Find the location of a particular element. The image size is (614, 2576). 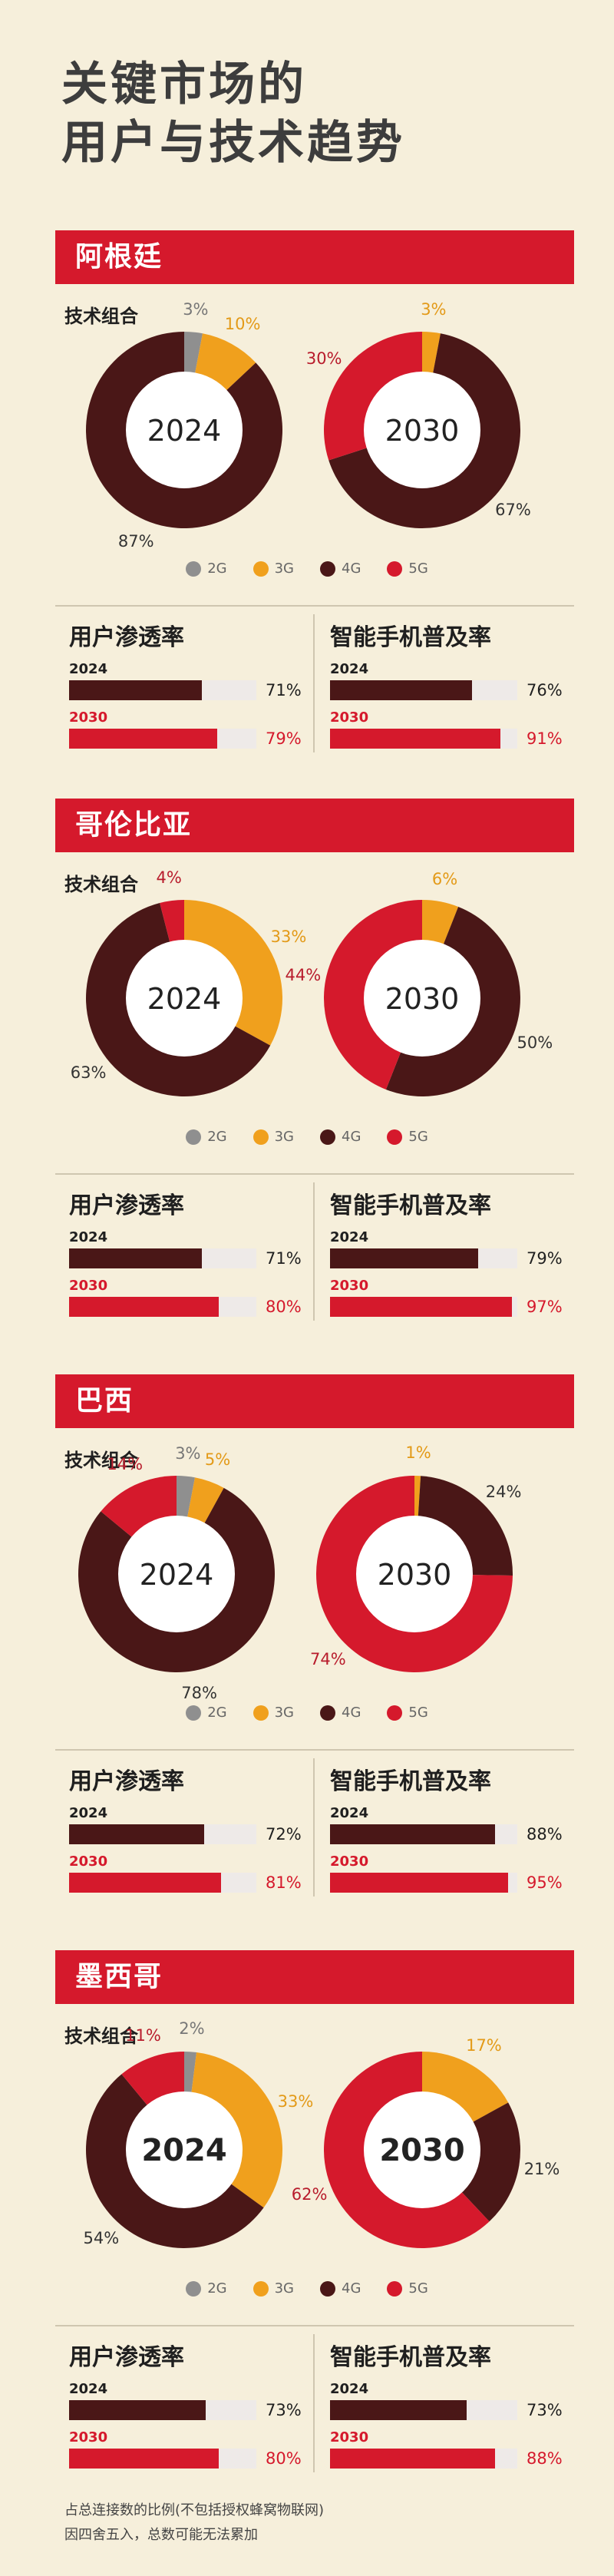

title-line-2: 用户与技术趋势 is located at coordinates (233, 143).